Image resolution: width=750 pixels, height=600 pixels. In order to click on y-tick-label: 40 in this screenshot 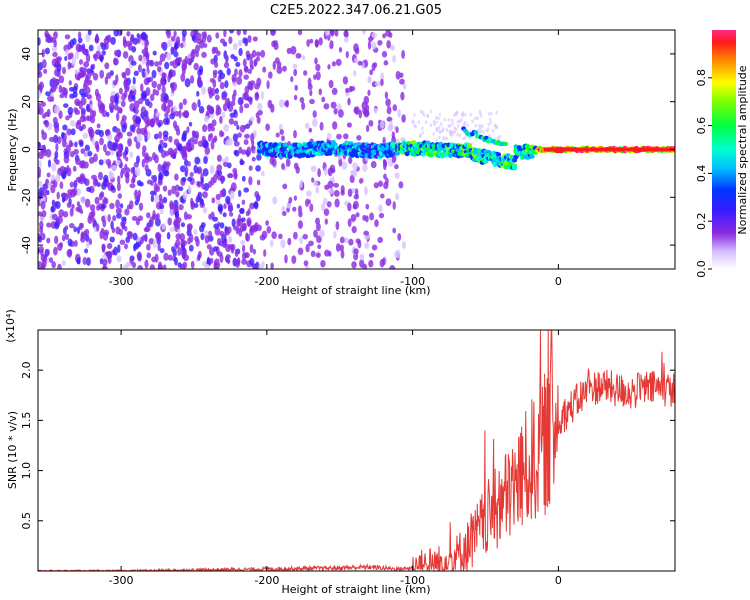, I will do `click(26, 54)`.